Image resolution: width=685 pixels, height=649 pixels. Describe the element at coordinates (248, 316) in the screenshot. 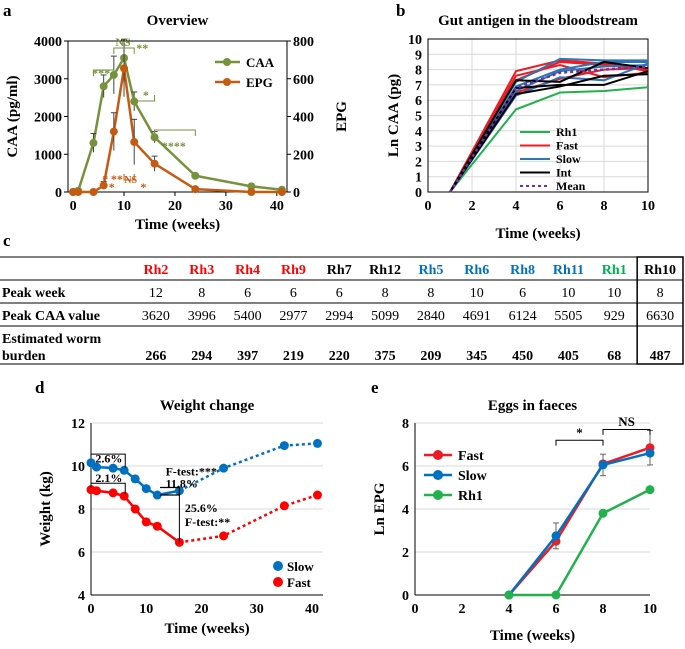

I see `table-cell: 5400` at that location.